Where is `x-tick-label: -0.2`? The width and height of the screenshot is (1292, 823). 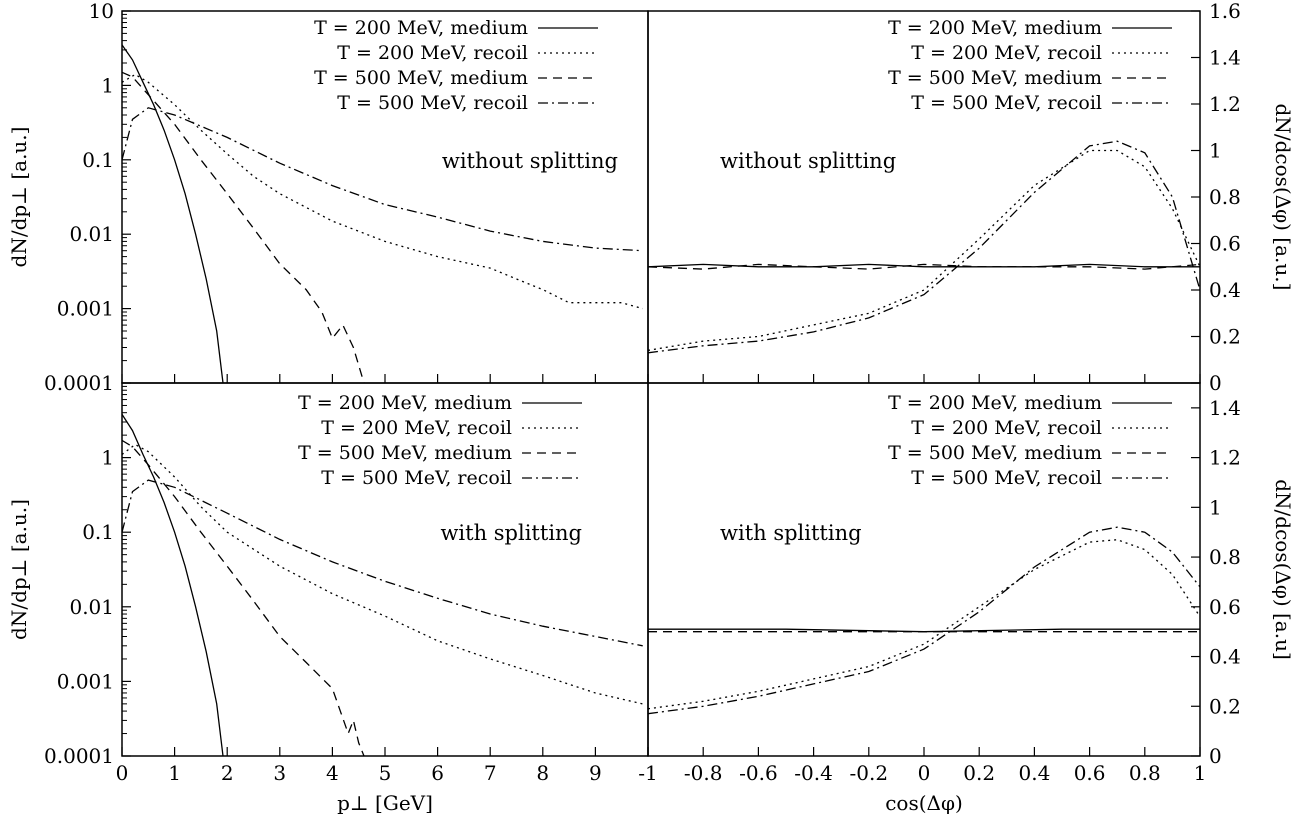 x-tick-label: -0.2 is located at coordinates (869, 773).